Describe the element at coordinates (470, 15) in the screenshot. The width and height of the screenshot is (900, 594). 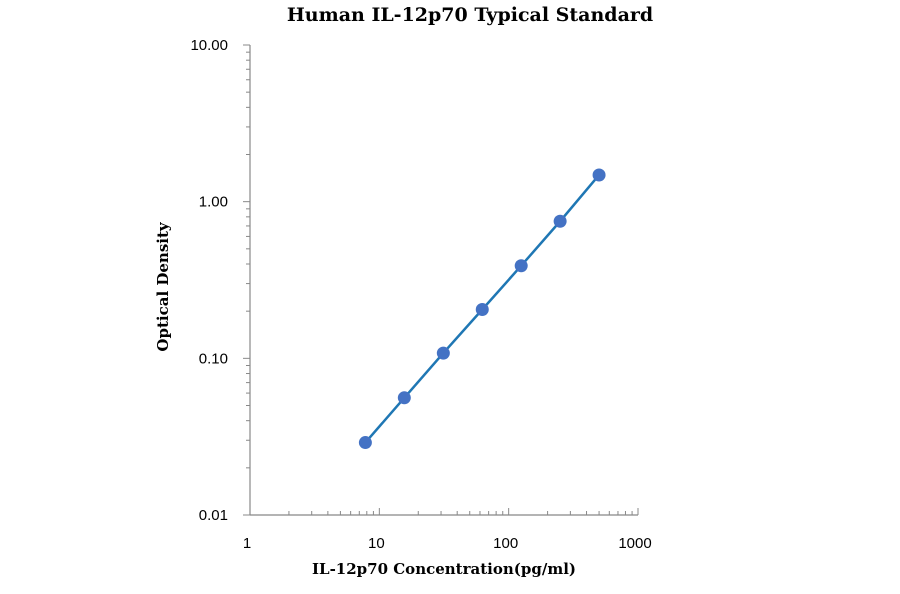
I see `chart-title: Human IL-12p70 Typical Standard` at that location.